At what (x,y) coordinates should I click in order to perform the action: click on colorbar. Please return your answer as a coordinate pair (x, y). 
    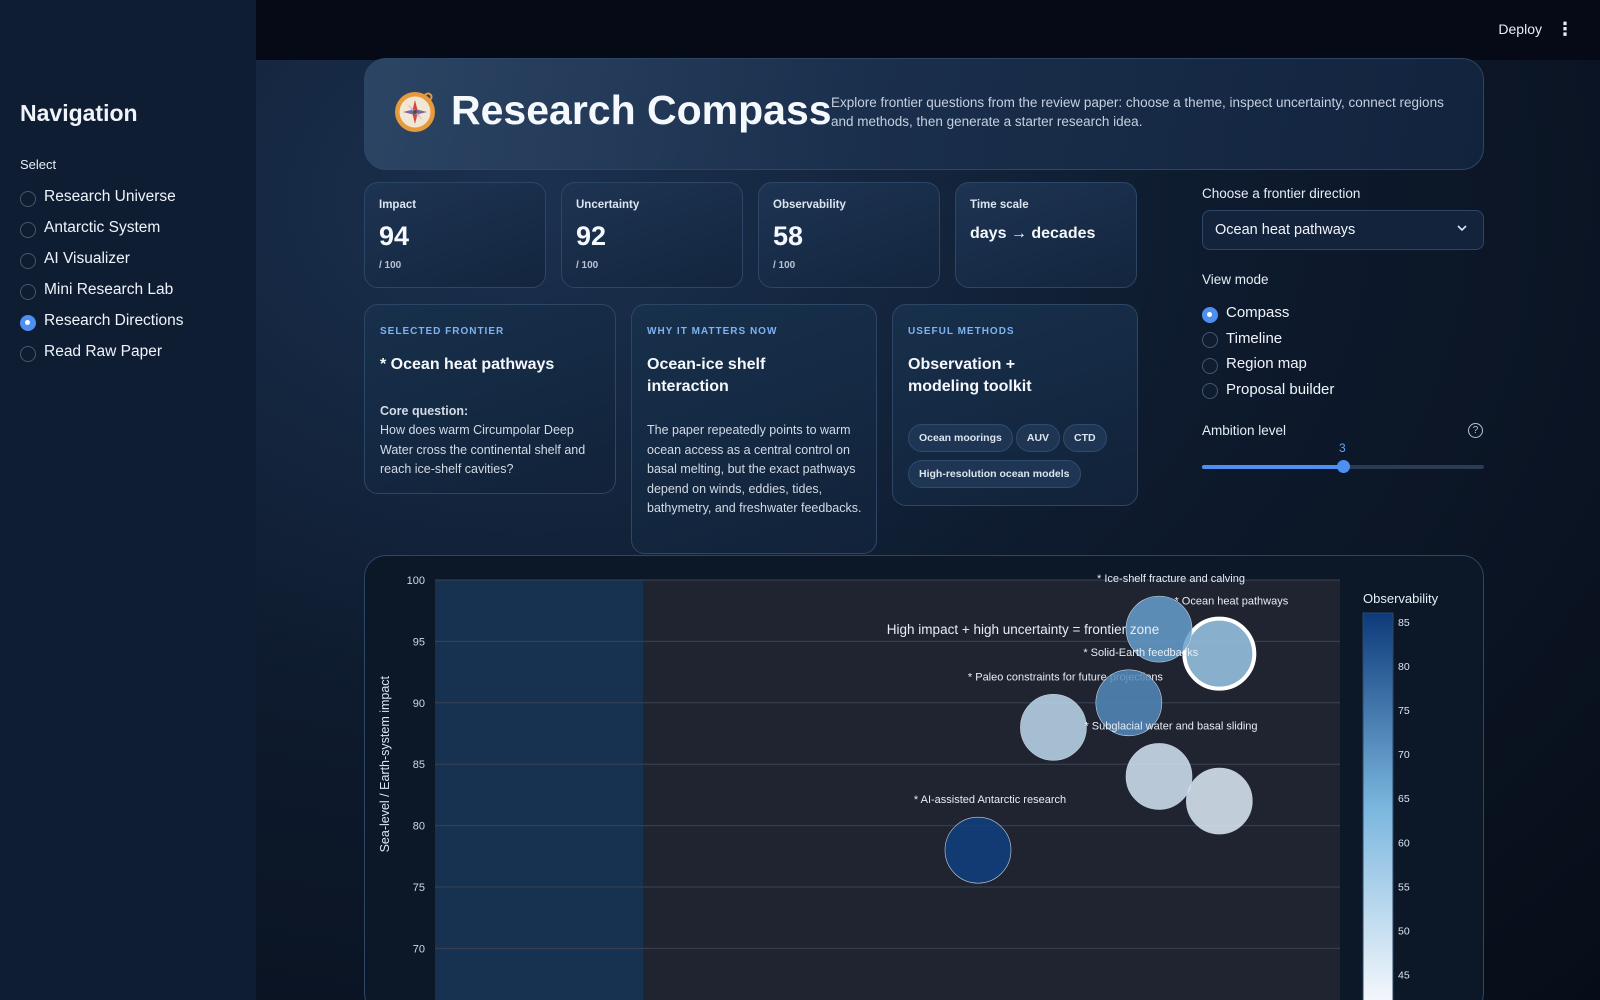
    Looking at the image, I should click on (1378, 806).